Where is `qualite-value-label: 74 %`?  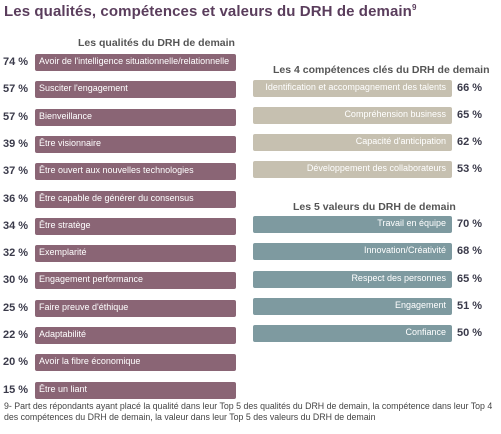
qualite-value-label: 74 % is located at coordinates (16, 62).